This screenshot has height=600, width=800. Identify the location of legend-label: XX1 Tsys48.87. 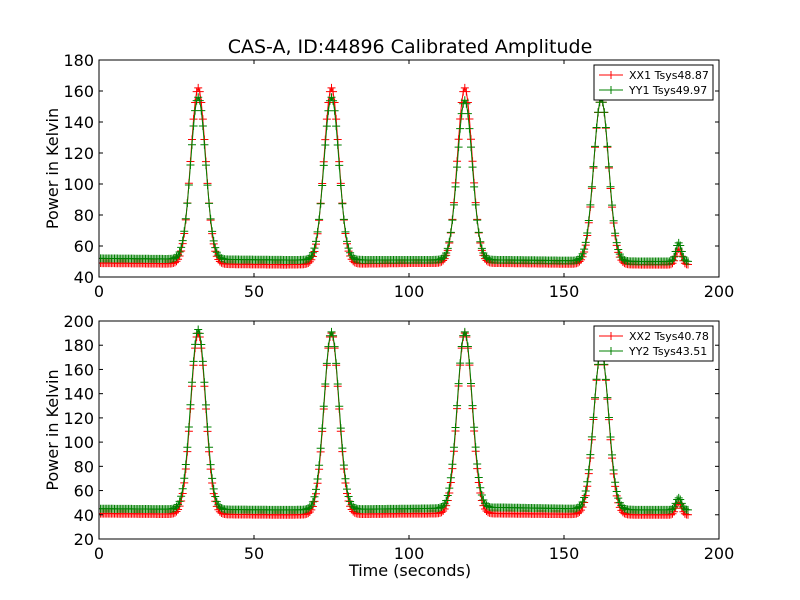
(669, 75).